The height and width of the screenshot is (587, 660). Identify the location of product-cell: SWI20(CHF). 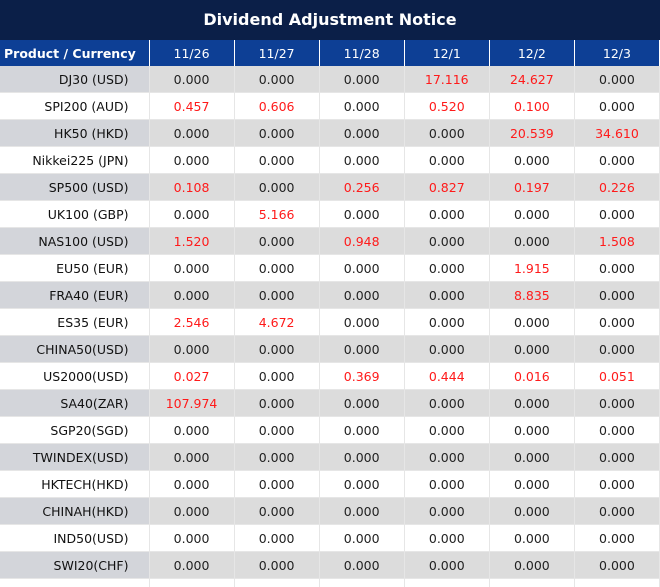
(75, 565).